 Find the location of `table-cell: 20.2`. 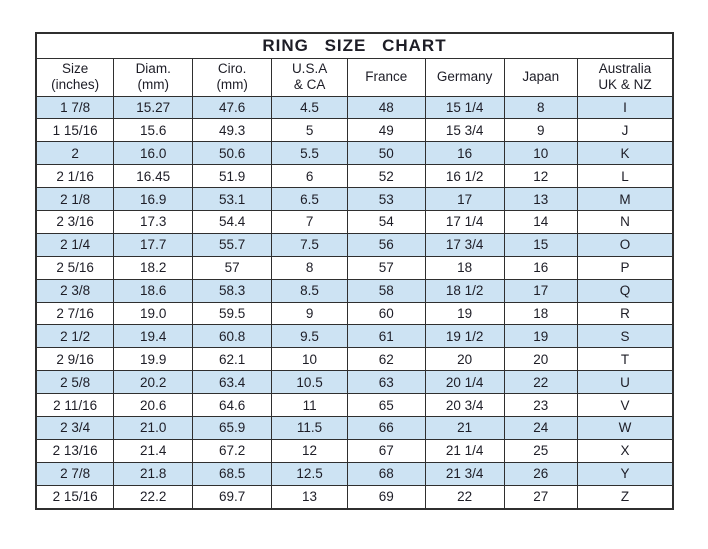

table-cell: 20.2 is located at coordinates (153, 382).